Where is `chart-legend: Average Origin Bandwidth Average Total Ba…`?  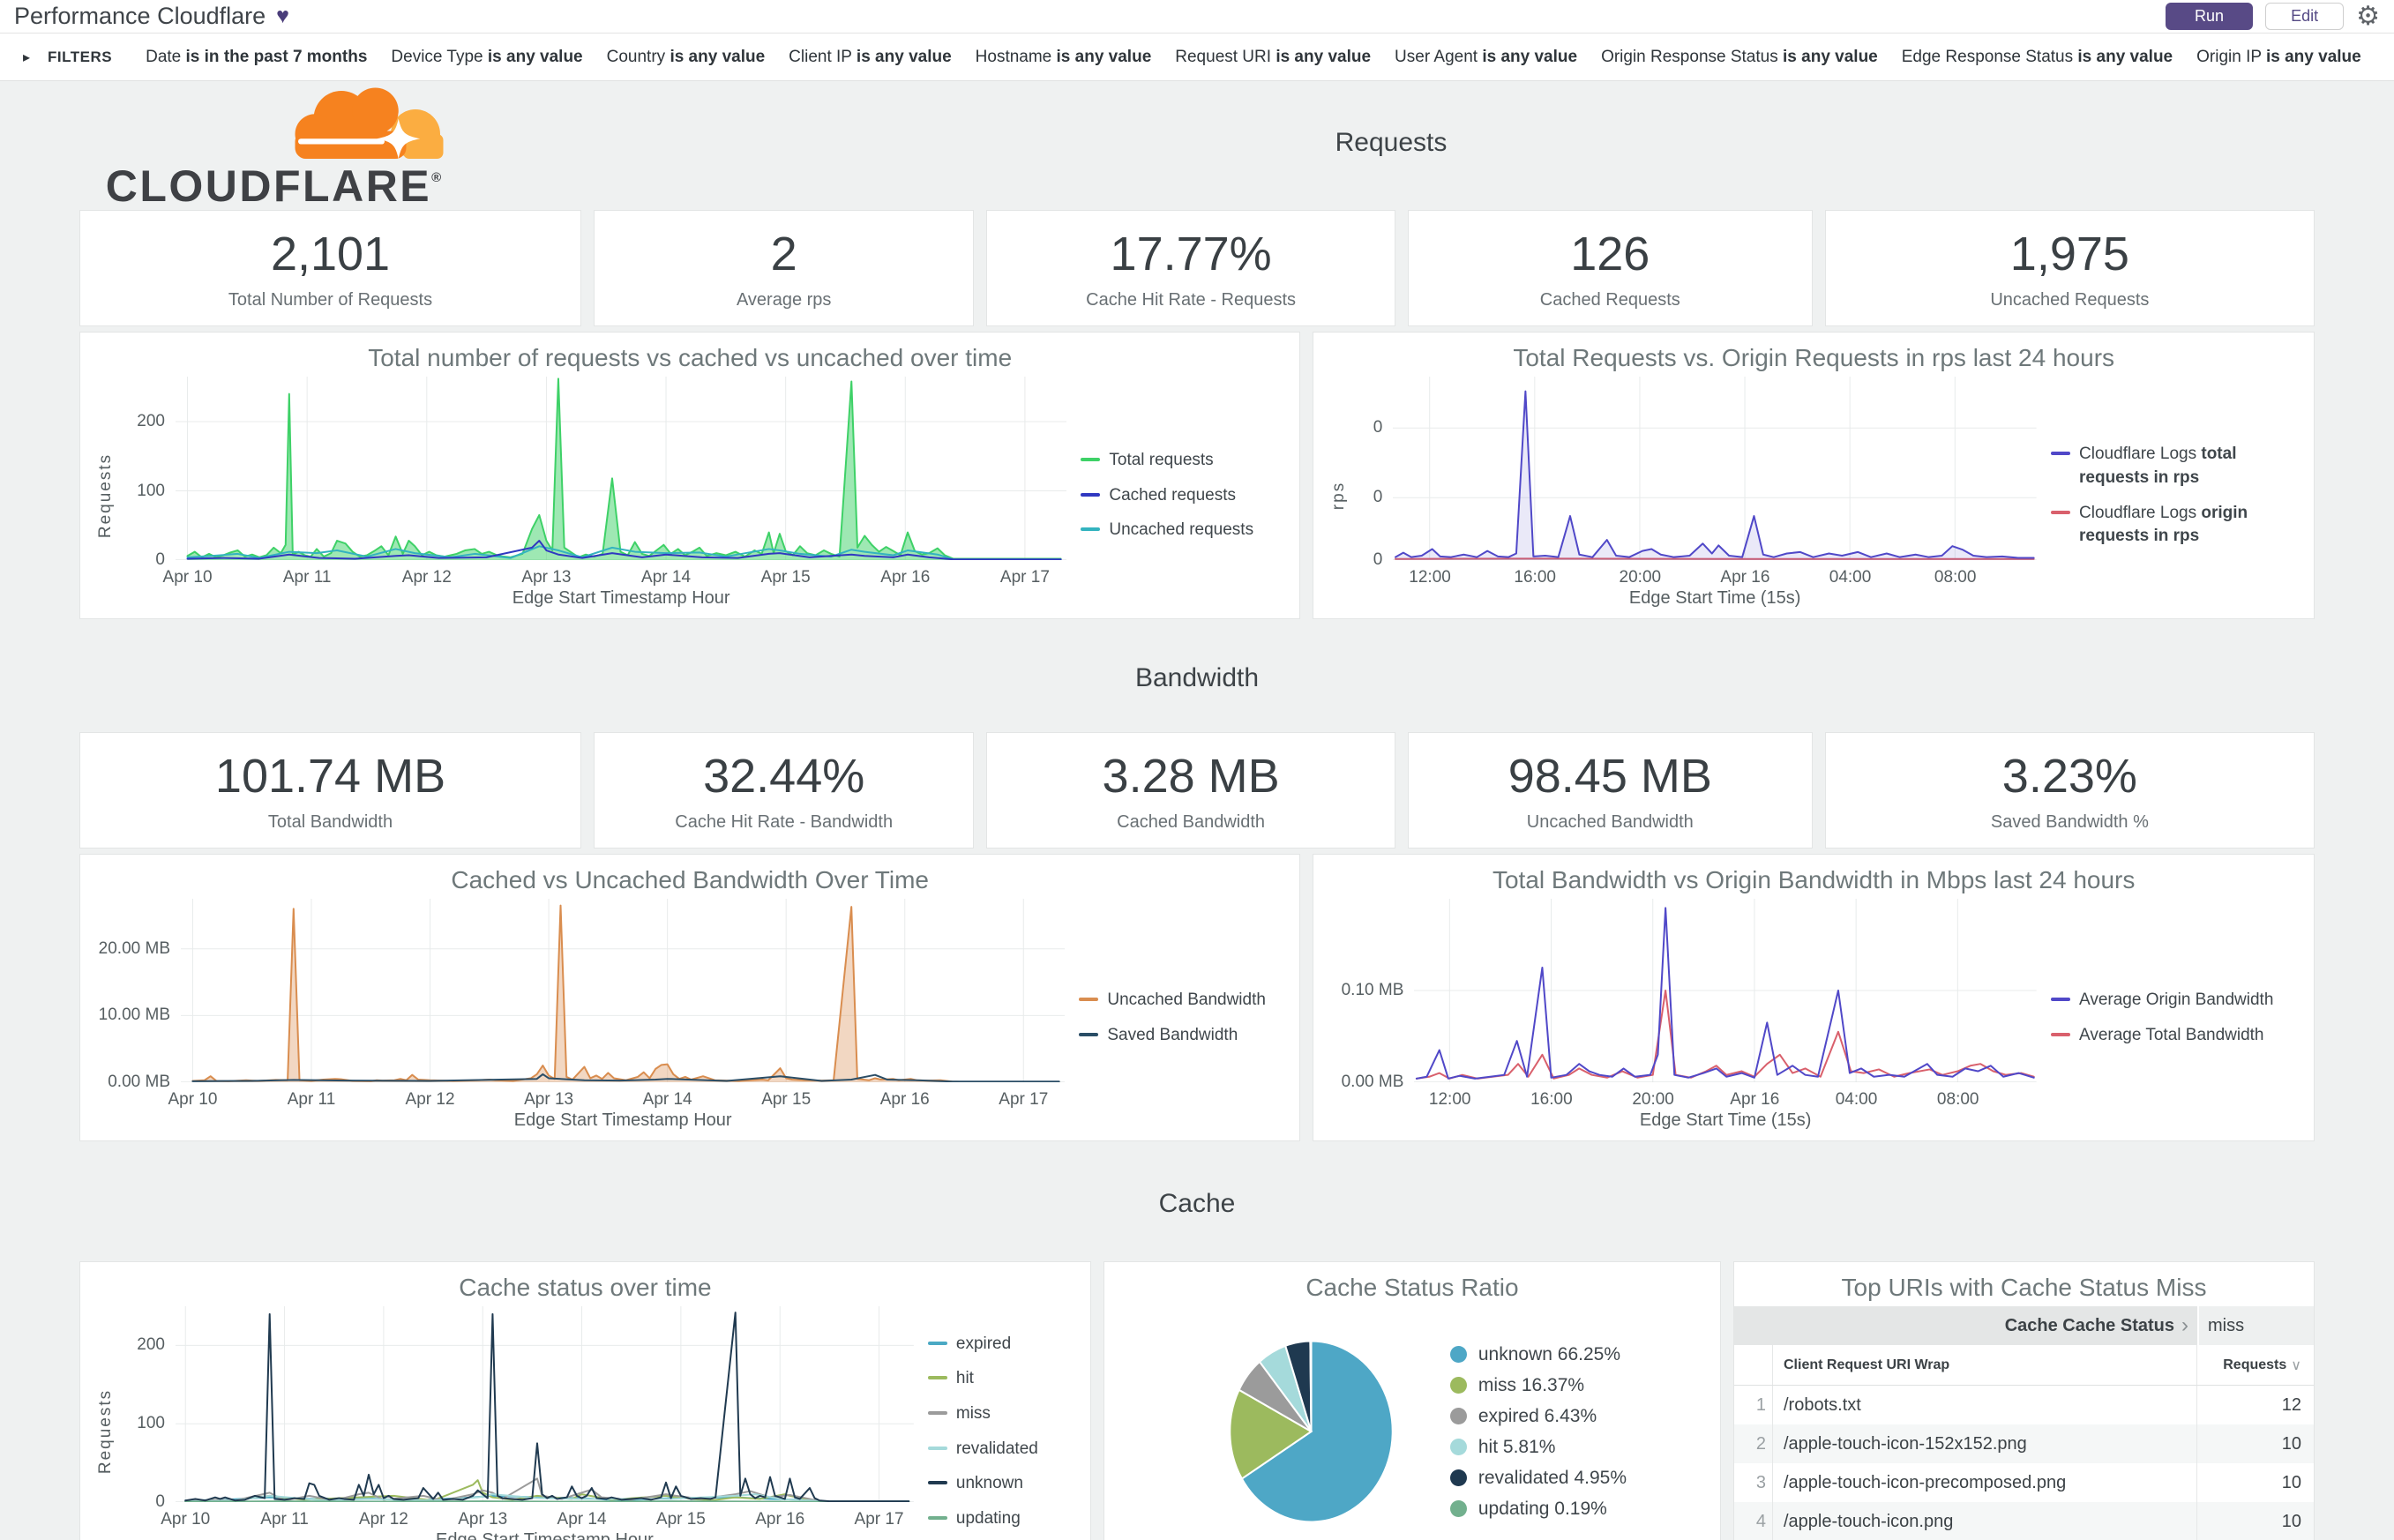
chart-legend: Average Origin Bandwidth Average Total Ba… is located at coordinates (2169, 1018).